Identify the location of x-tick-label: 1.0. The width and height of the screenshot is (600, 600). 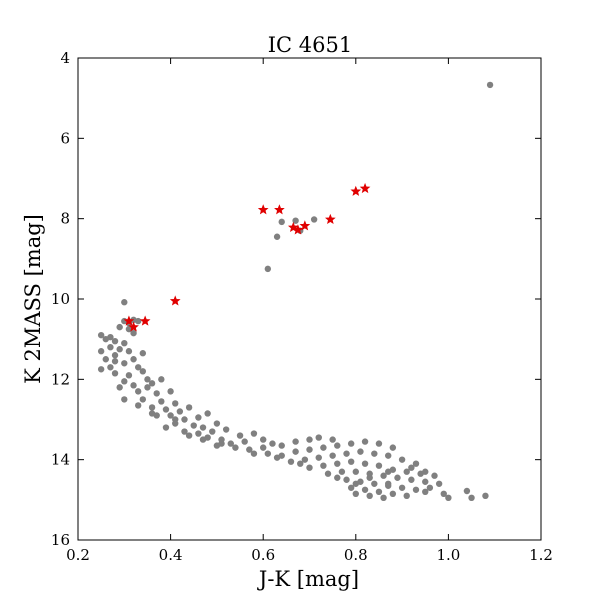
(448, 555).